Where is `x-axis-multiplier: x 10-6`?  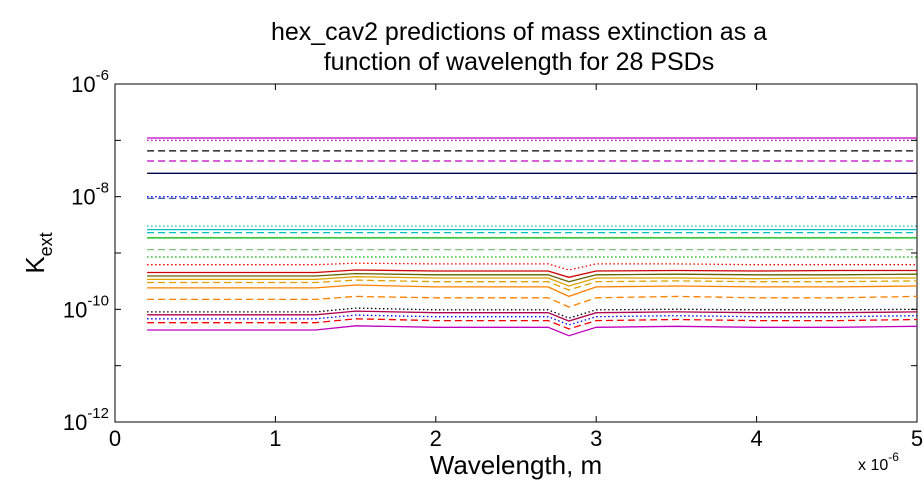 x-axis-multiplier: x 10-6 is located at coordinates (878, 462).